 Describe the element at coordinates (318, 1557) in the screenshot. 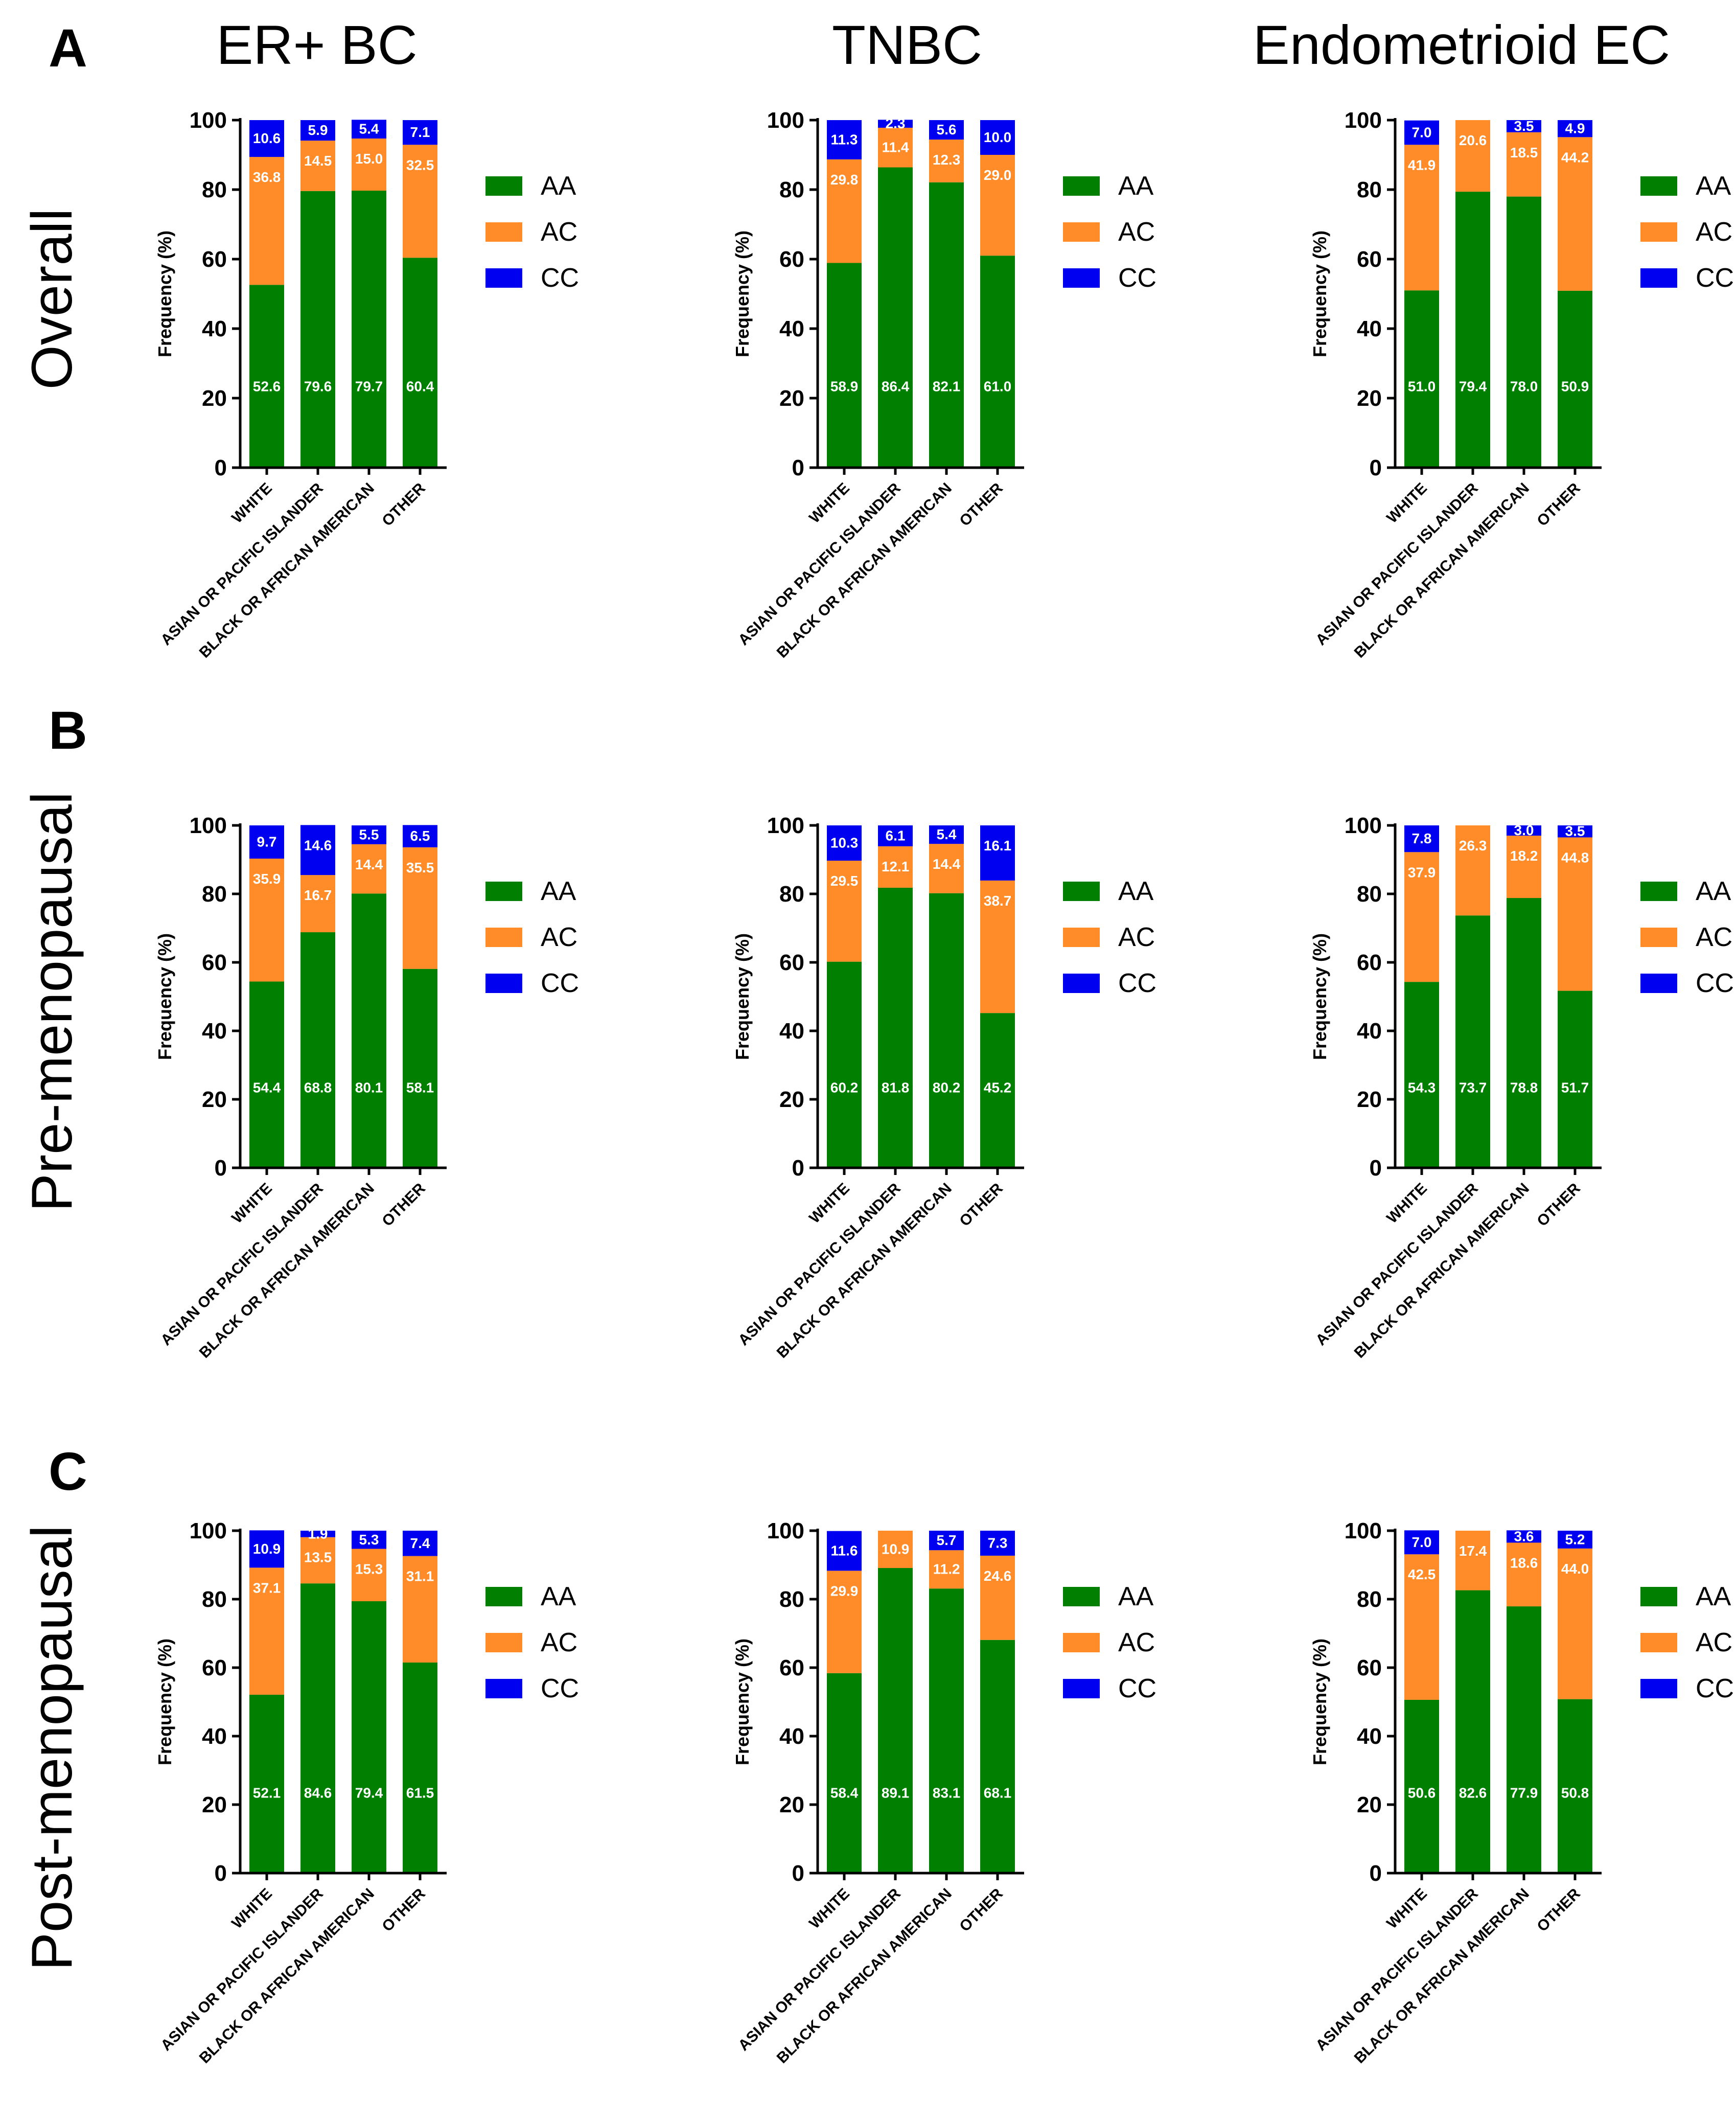

I see `chart-c-er-bc-label-asian-or-pacific-islander-ac: 13.5` at that location.